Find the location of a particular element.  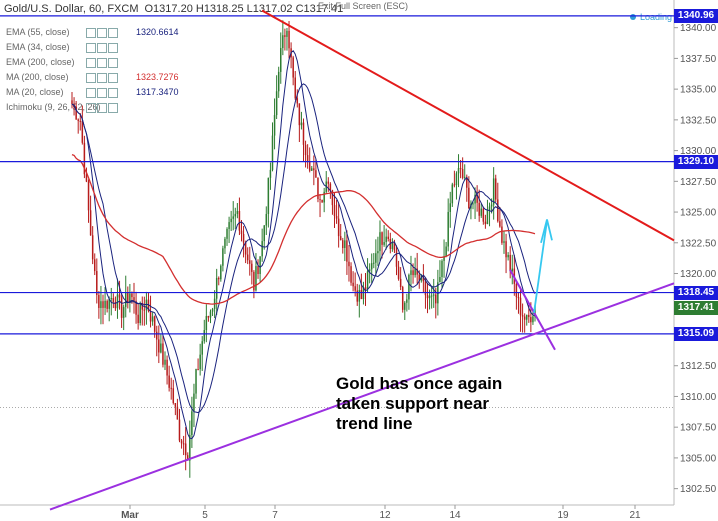

current-price-label: 1317.41 is located at coordinates (696, 308).